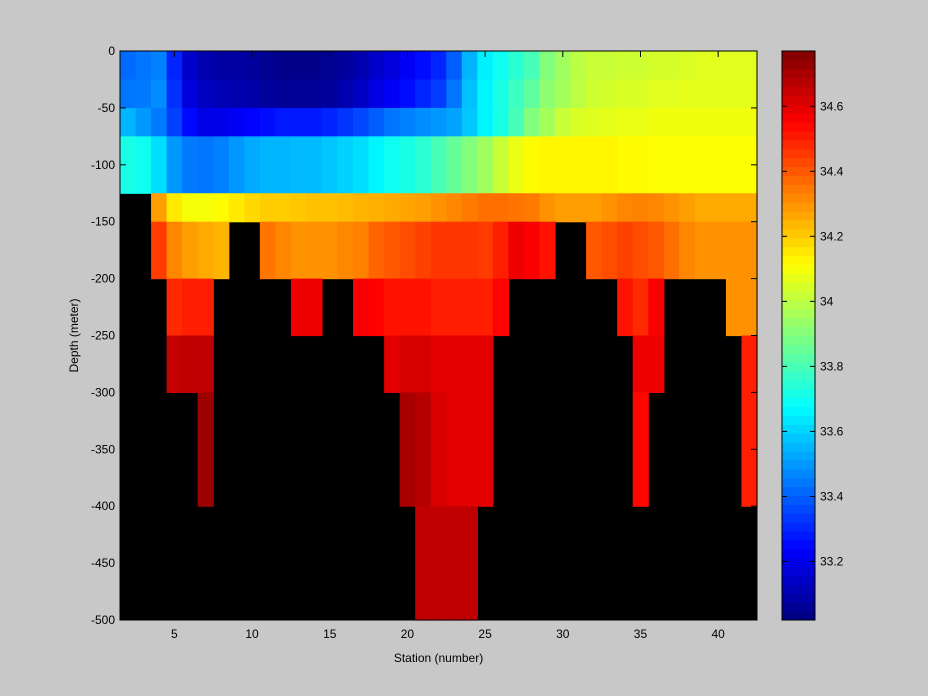 The image size is (928, 696). What do you see at coordinates (832, 431) in the screenshot?
I see `colorbar-tick-label: 33.6` at bounding box center [832, 431].